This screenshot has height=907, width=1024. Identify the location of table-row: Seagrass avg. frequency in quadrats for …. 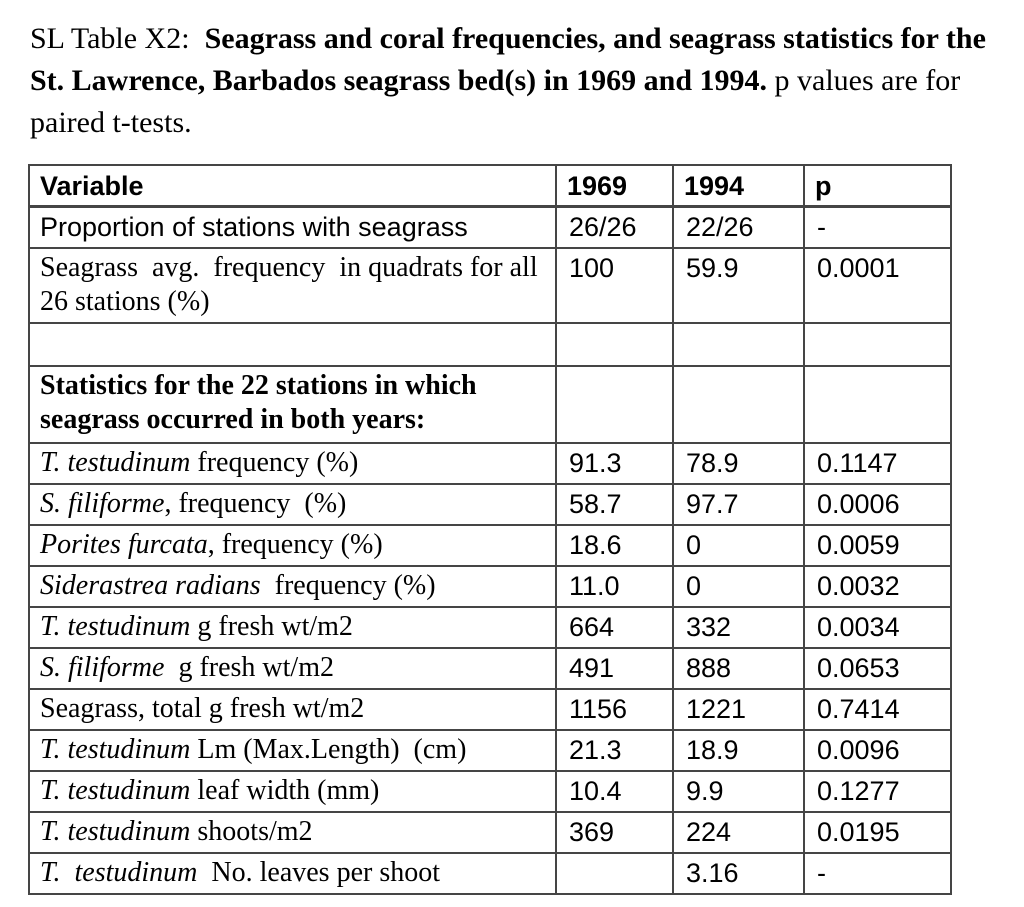
(490, 285).